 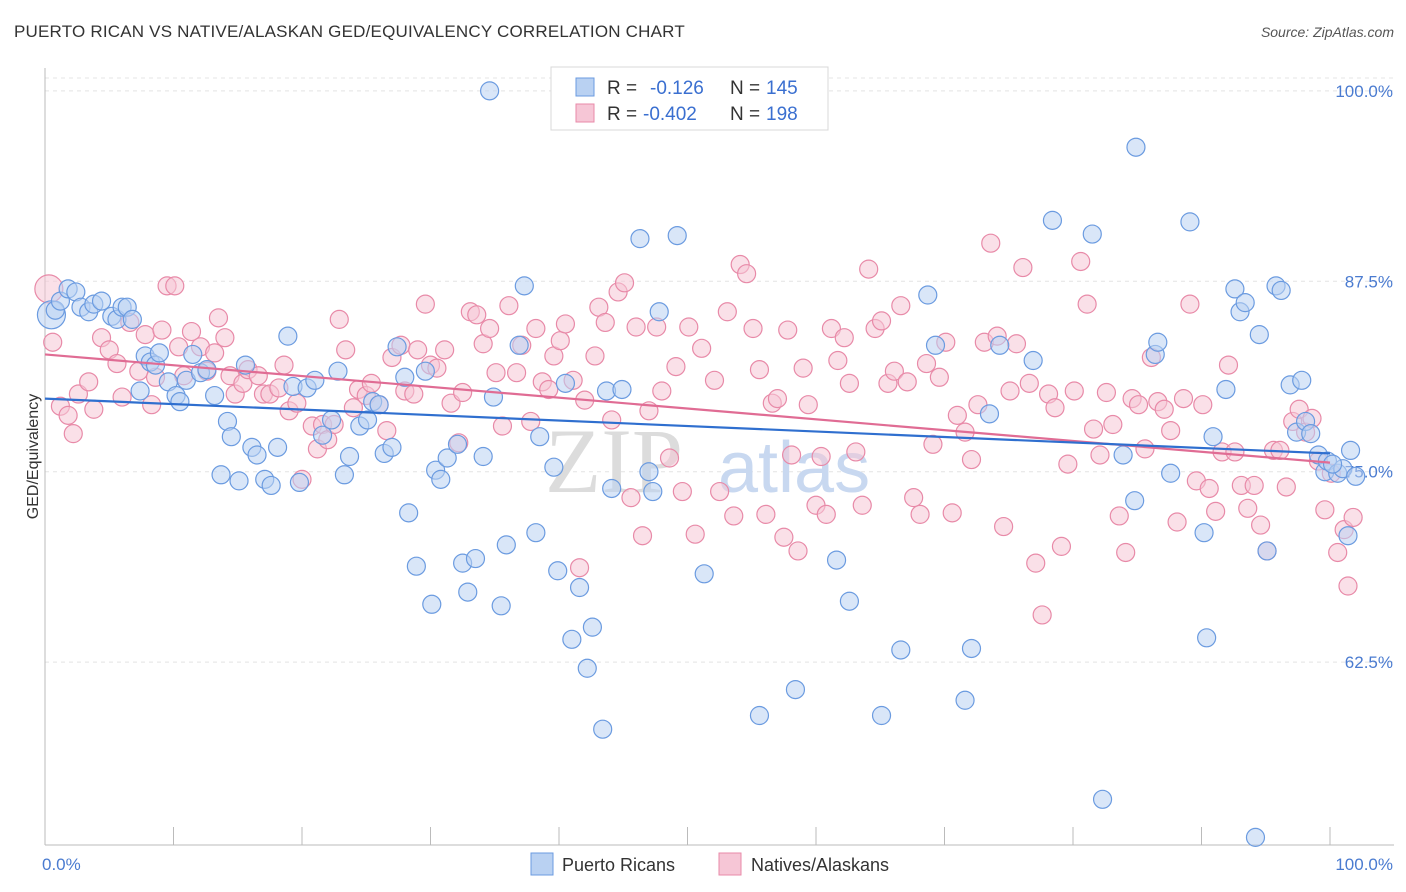 I want to click on x-tick-label-max: 100.0%, so click(x=1364, y=864).